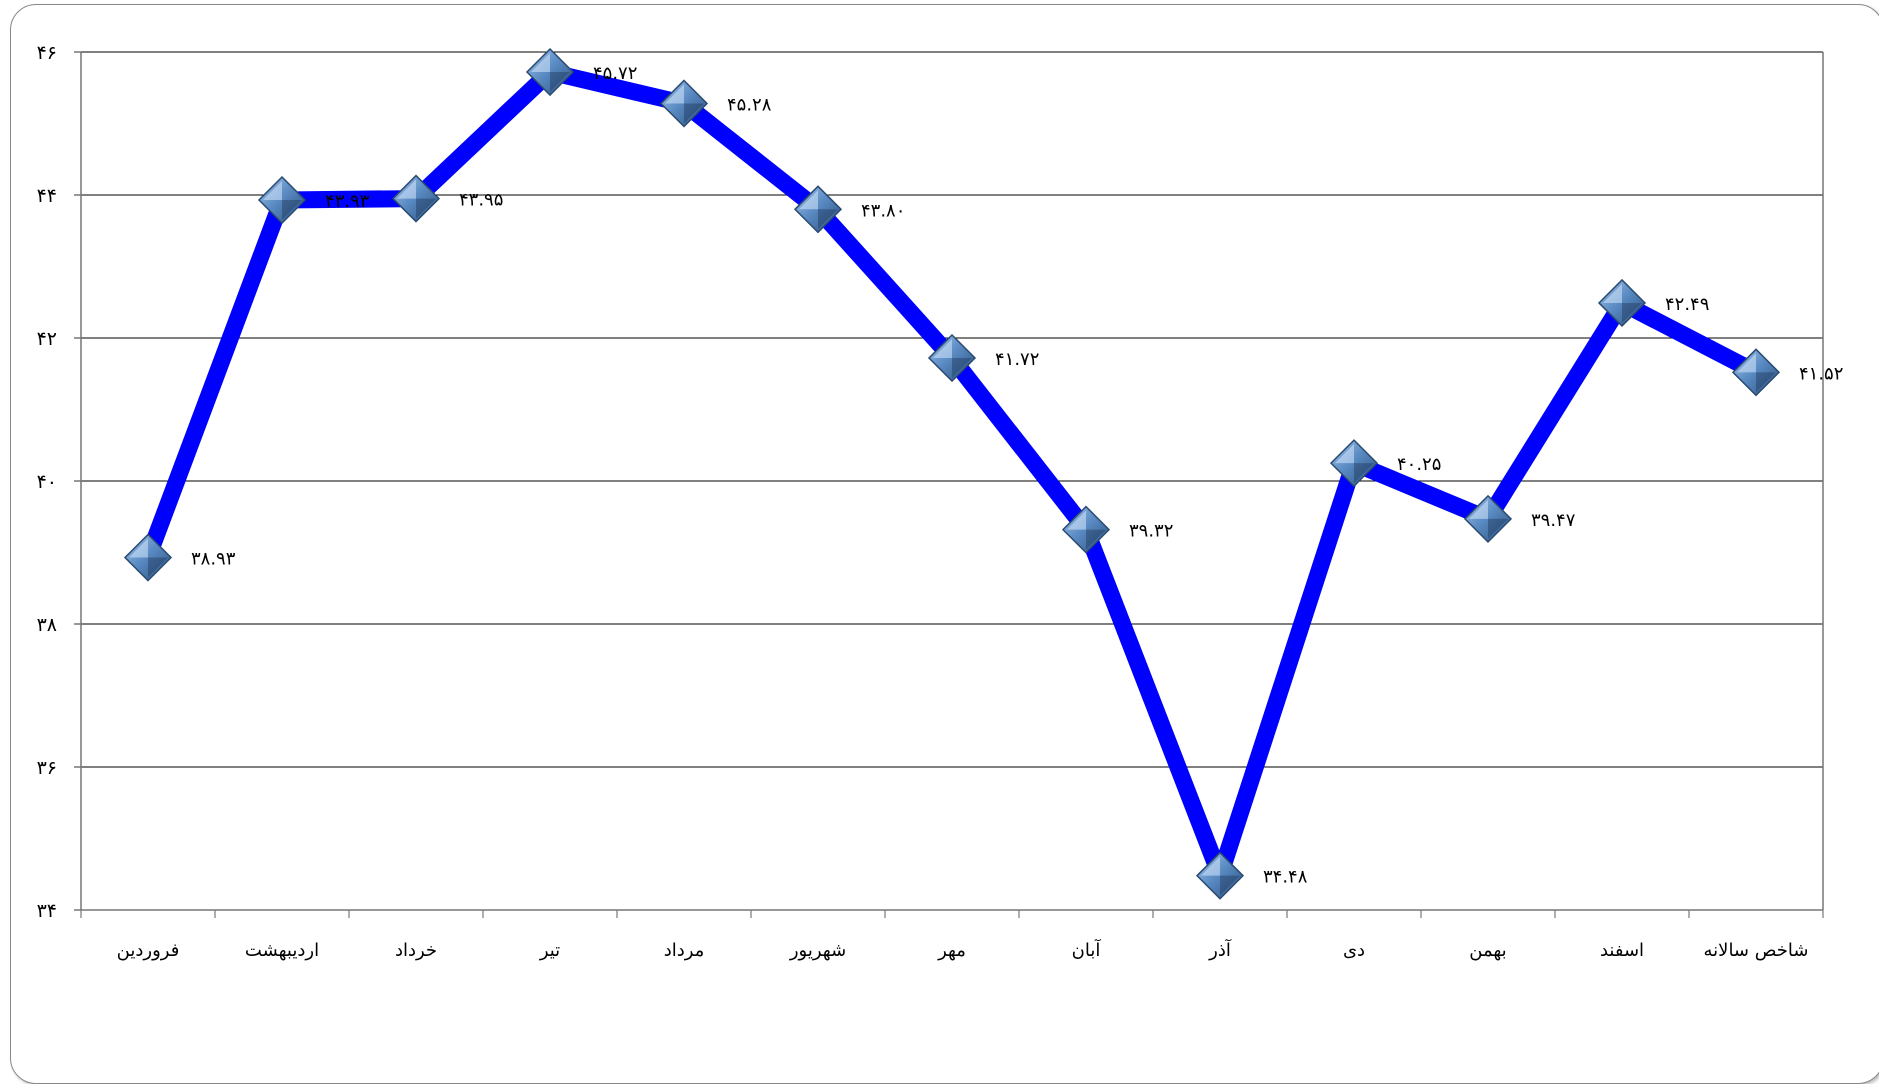  Describe the element at coordinates (47, 768) in the screenshot. I see `y-tick-label: ۳۶` at that location.